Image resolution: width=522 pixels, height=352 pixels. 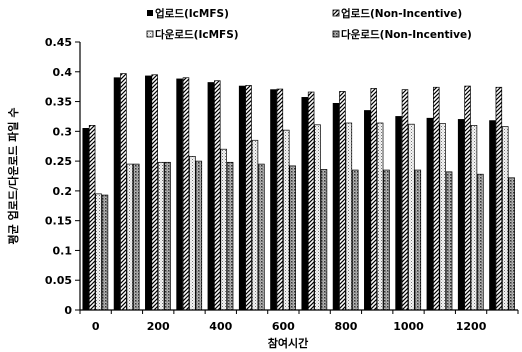 What do you see at coordinates (288, 343) in the screenshot?
I see `x-axis-title: 참여시간` at bounding box center [288, 343].